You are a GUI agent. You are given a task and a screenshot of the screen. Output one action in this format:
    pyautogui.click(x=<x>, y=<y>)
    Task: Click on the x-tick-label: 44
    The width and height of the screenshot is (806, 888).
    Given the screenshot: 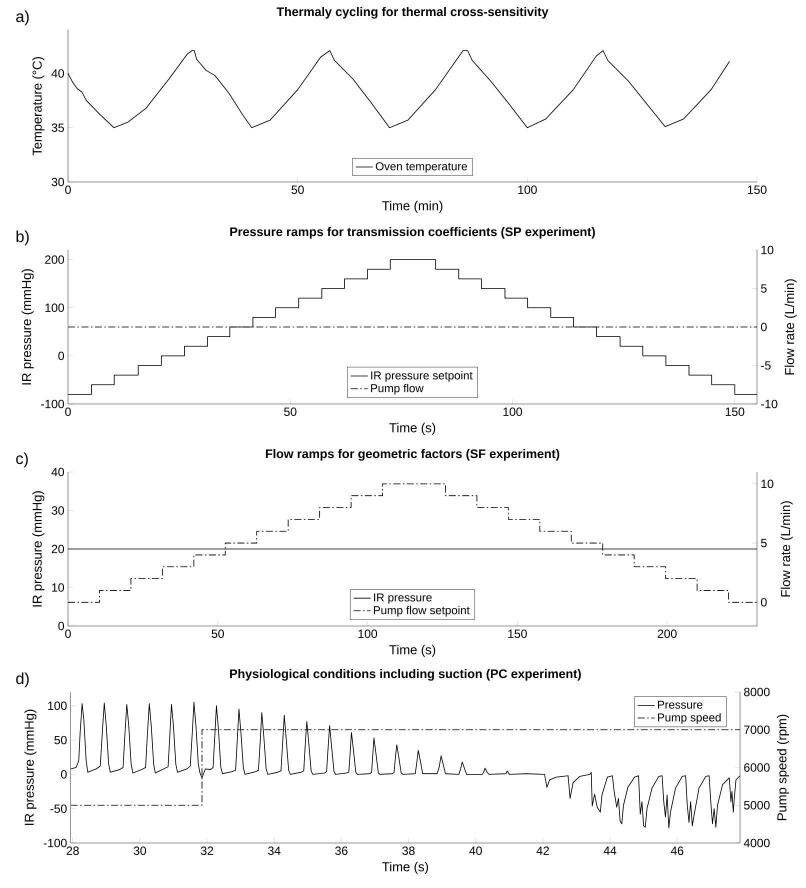 What is the action you would take?
    pyautogui.click(x=610, y=850)
    